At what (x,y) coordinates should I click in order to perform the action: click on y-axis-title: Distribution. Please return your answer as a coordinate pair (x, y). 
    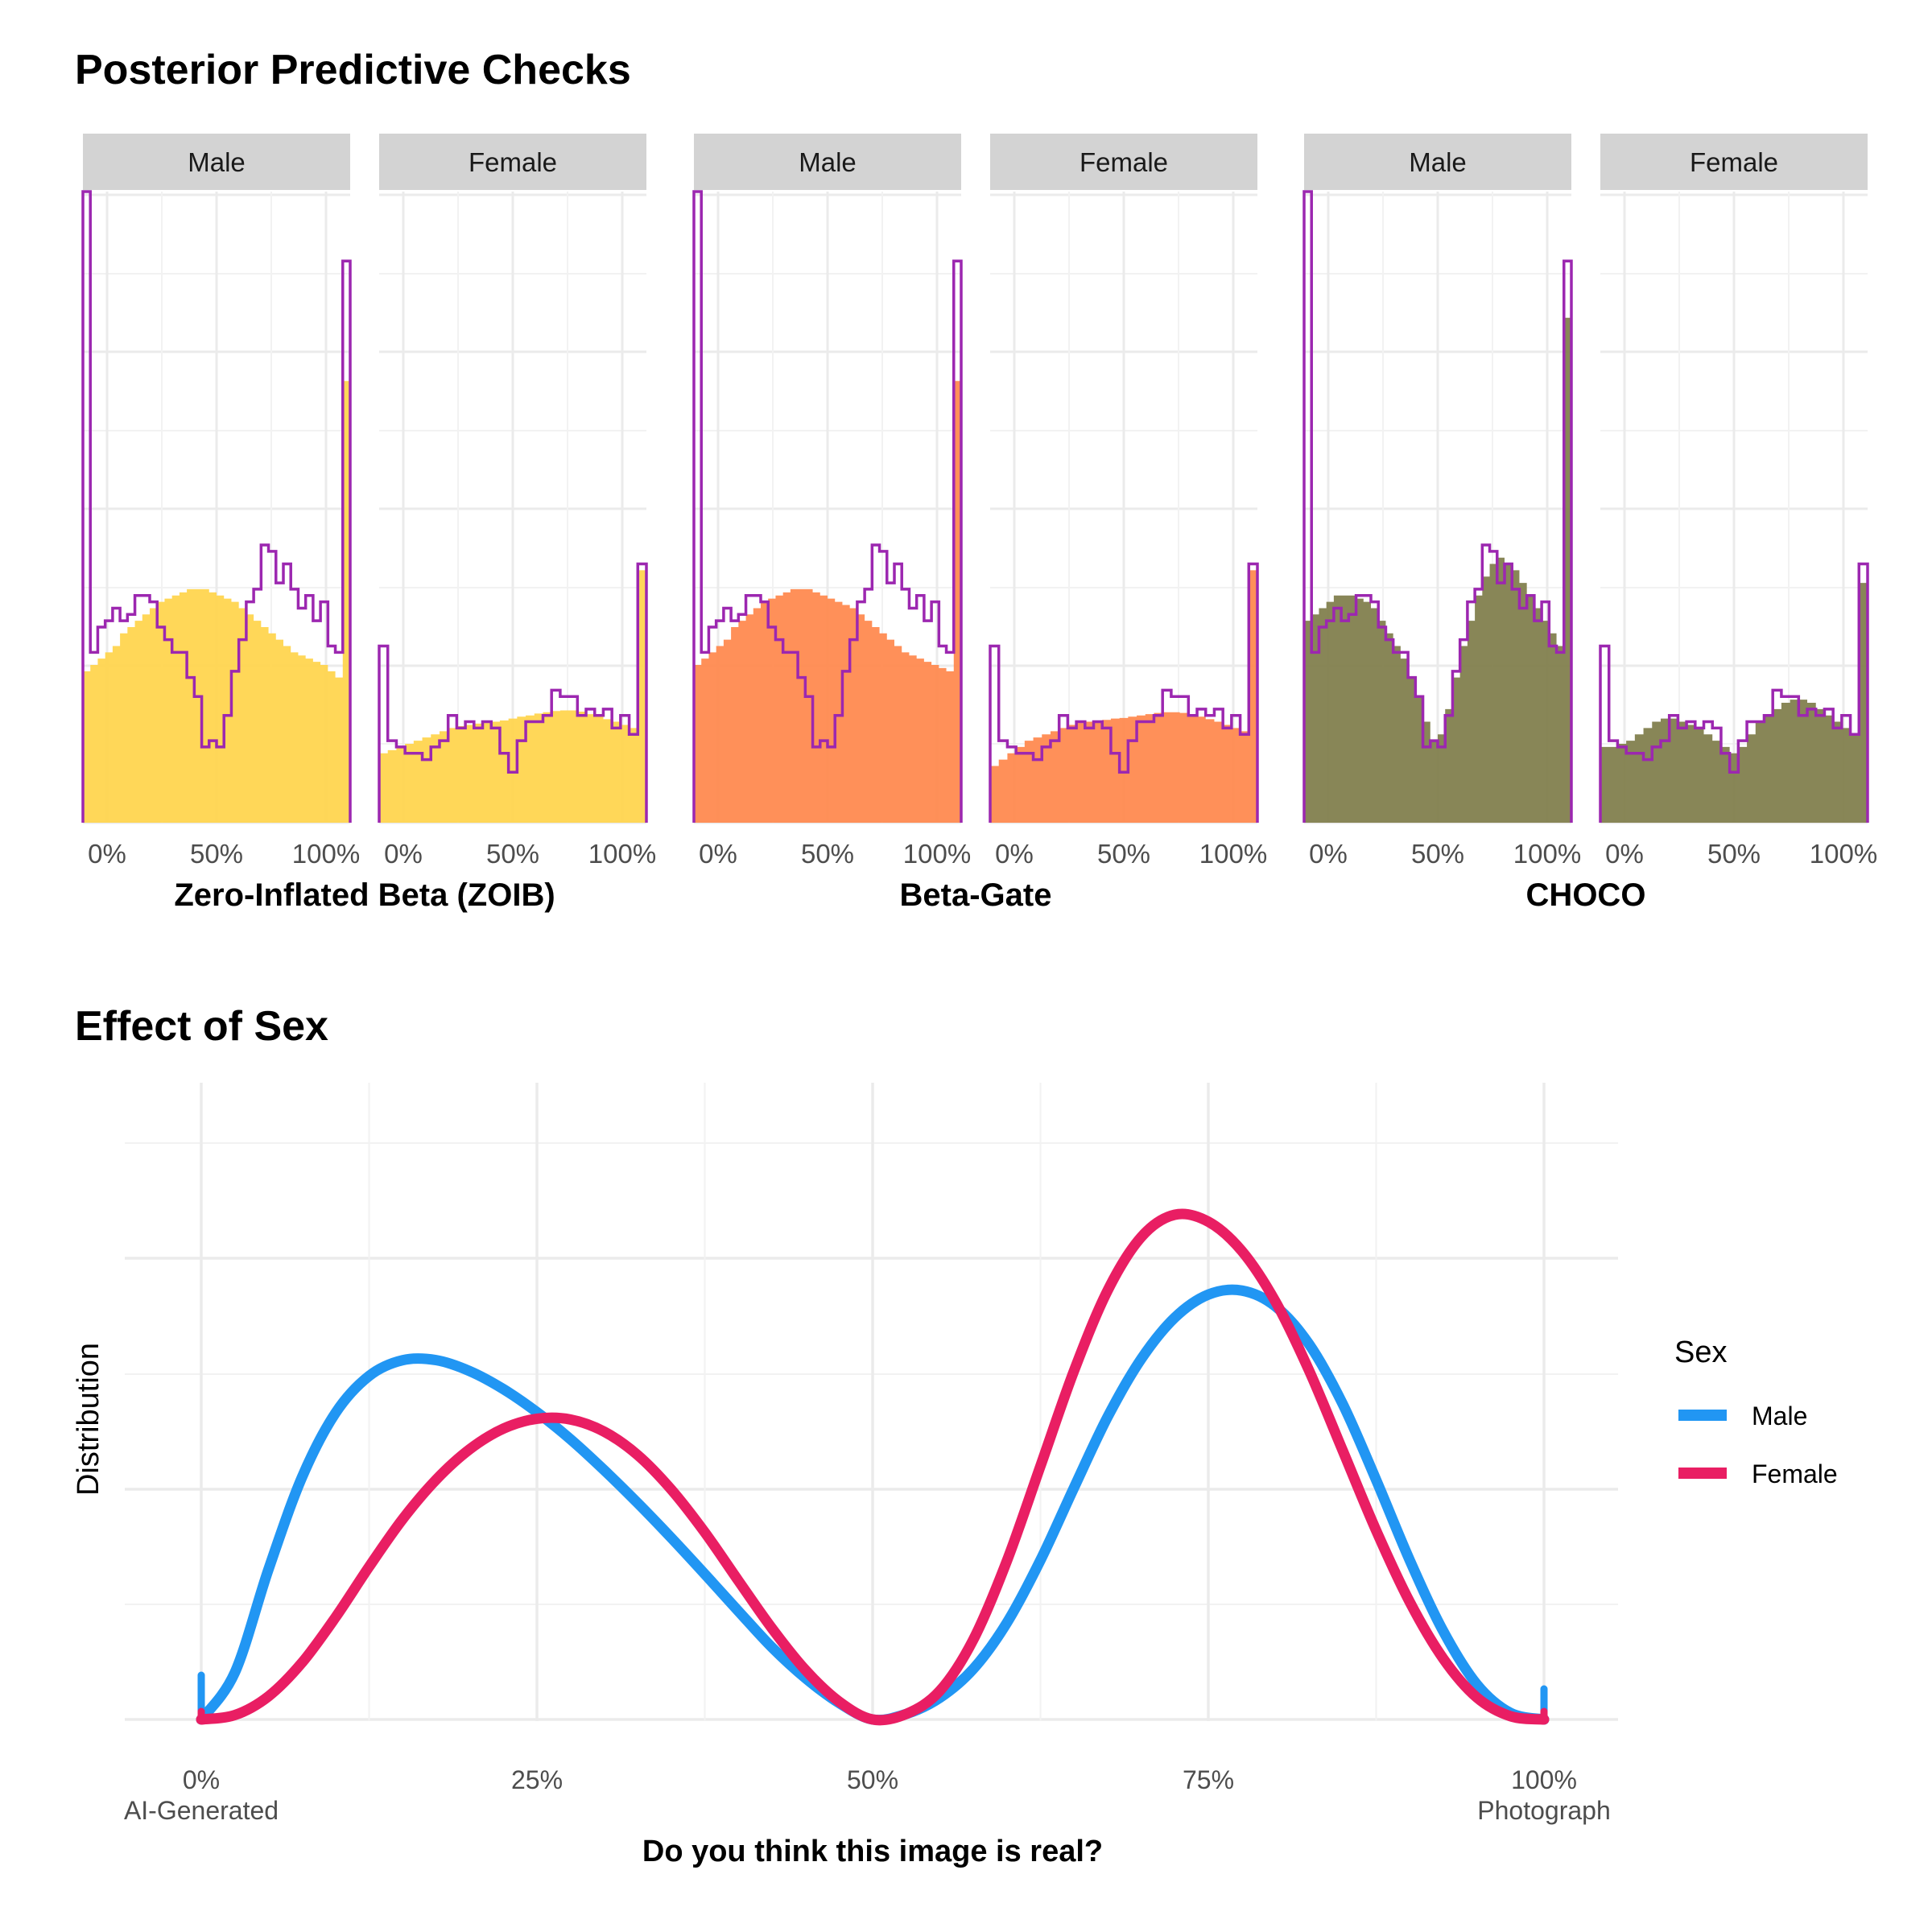
    Looking at the image, I should click on (88, 1419).